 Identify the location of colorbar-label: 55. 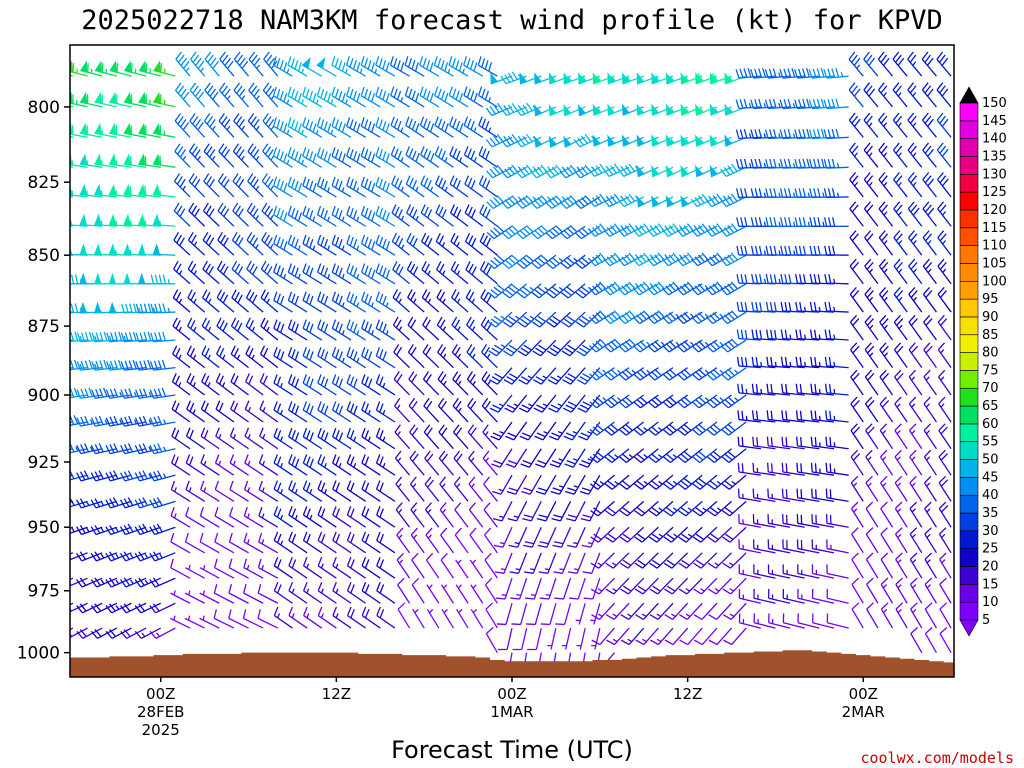
(990, 442).